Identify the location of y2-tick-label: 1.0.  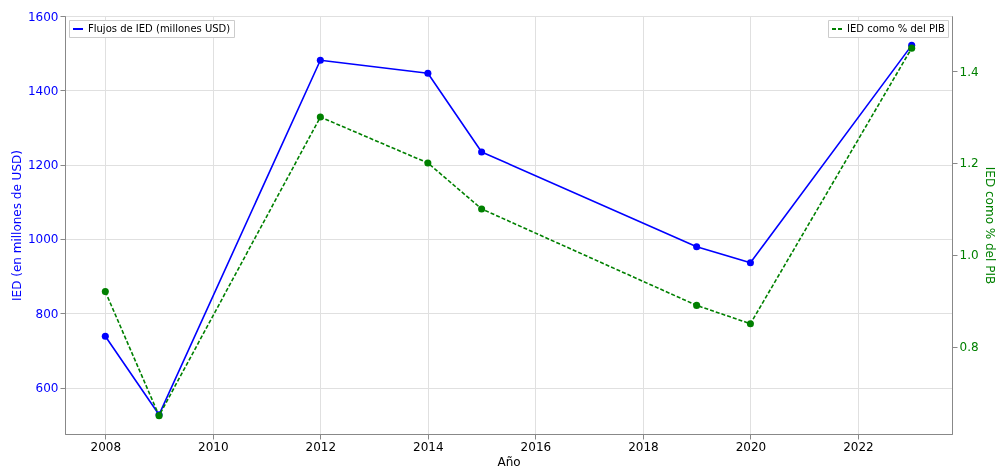
(969, 255).